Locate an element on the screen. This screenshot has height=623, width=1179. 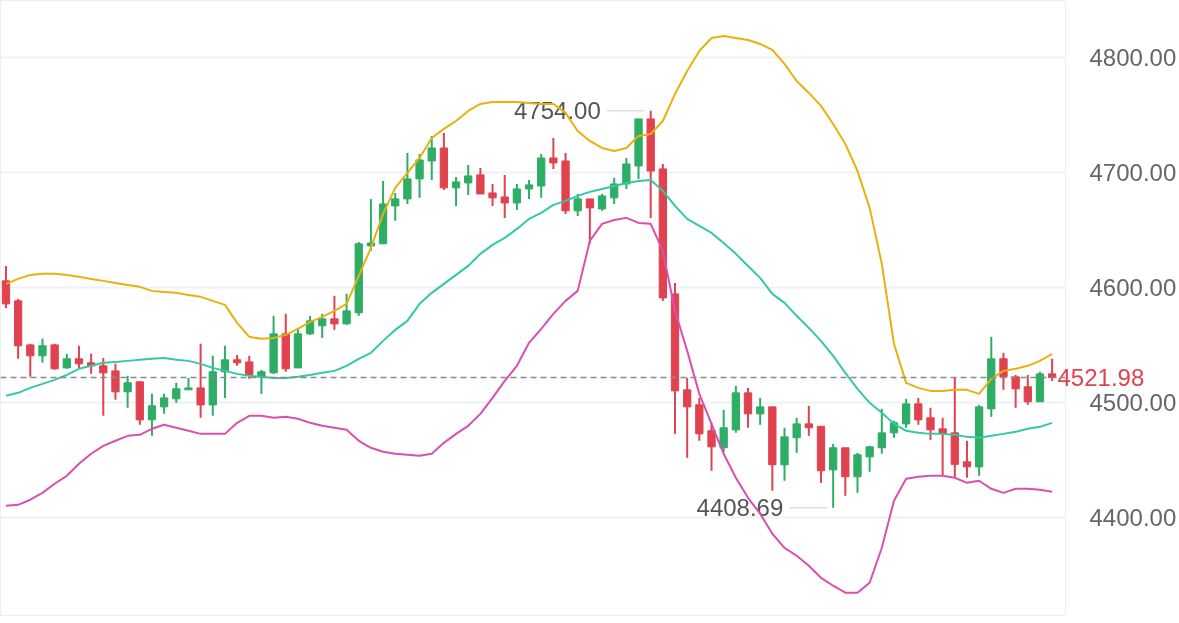
y-tick-label: 4600.00 is located at coordinates (1133, 288).